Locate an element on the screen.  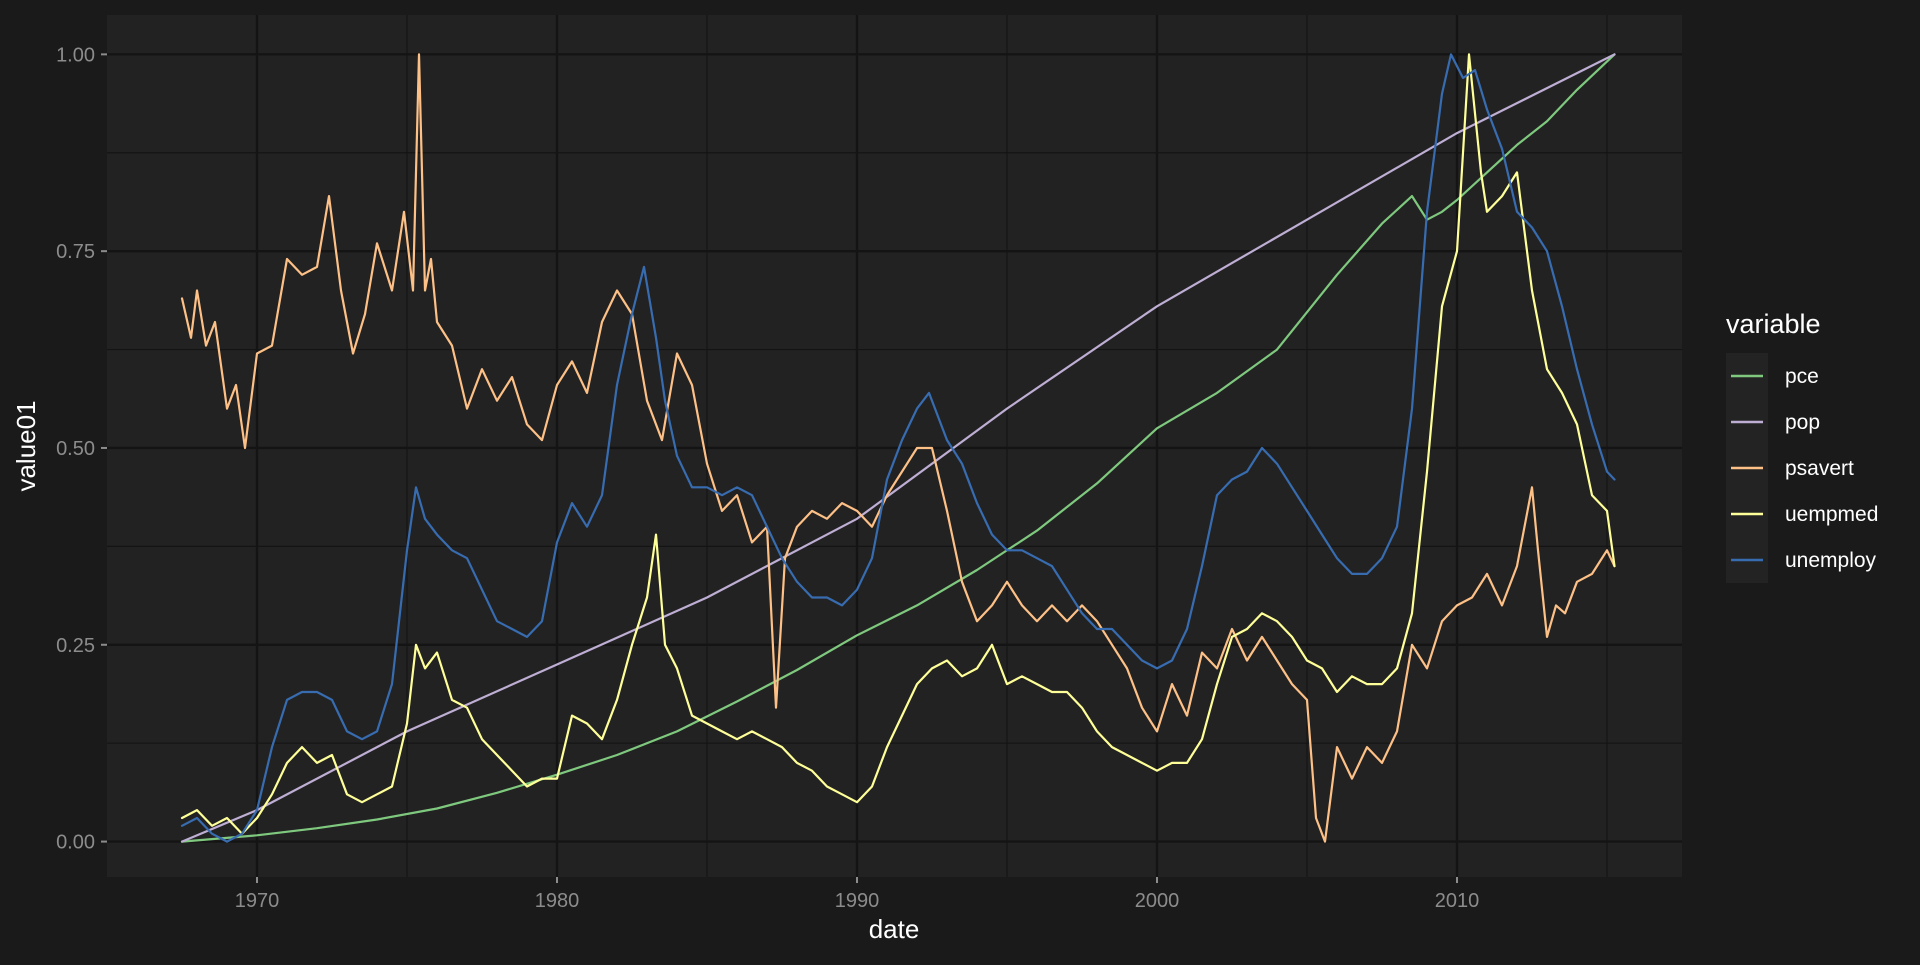
y-tick-label: 0.00 is located at coordinates (75, 843).